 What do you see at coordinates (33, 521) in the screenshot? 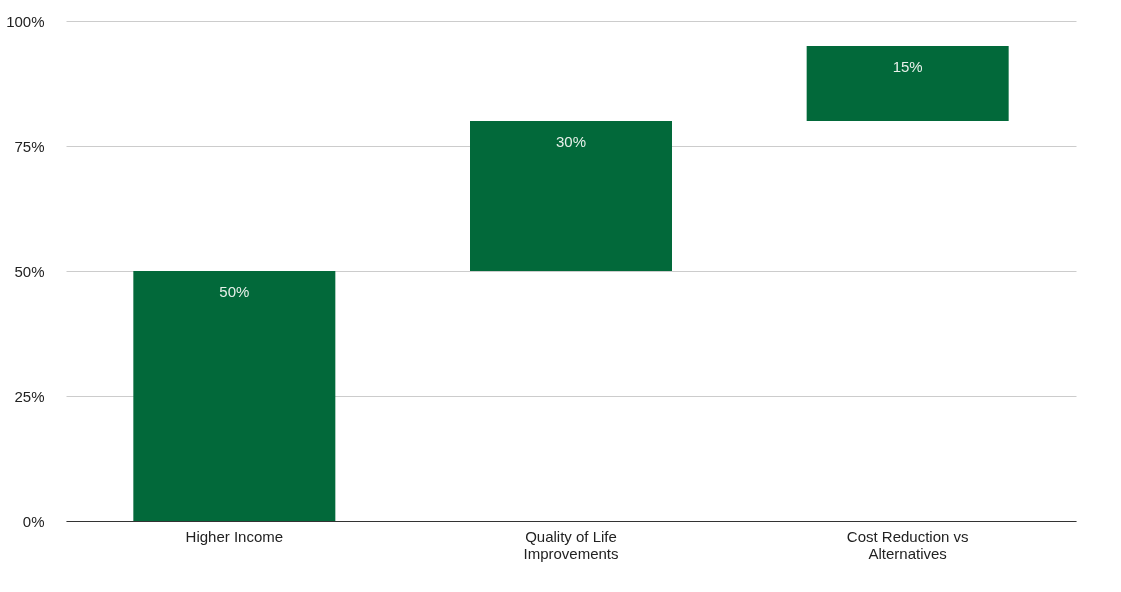
I see `y-tick-label: 0%` at bounding box center [33, 521].